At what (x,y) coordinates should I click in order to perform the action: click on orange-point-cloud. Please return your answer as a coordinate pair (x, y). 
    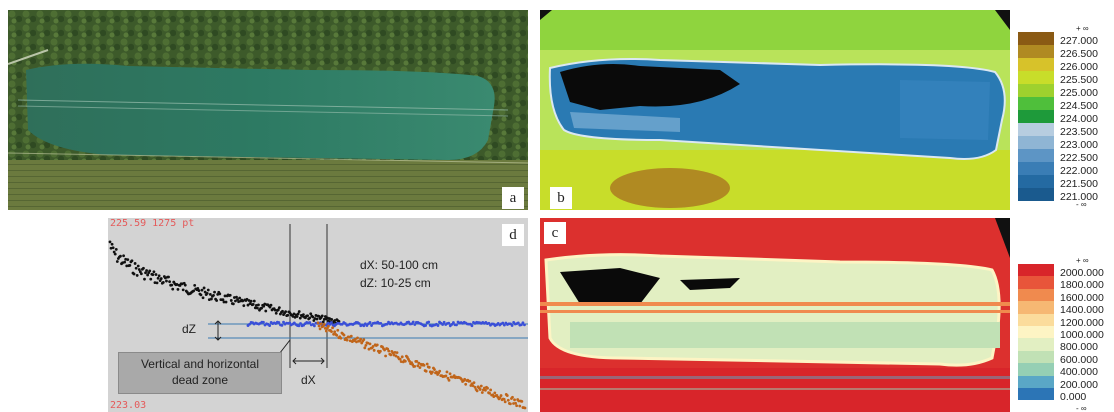
    Looking at the image, I should click on (421, 365).